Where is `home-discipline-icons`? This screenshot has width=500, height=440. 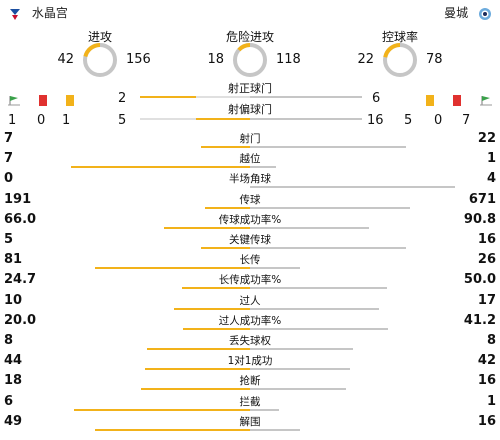 home-discipline-icons is located at coordinates (41, 100).